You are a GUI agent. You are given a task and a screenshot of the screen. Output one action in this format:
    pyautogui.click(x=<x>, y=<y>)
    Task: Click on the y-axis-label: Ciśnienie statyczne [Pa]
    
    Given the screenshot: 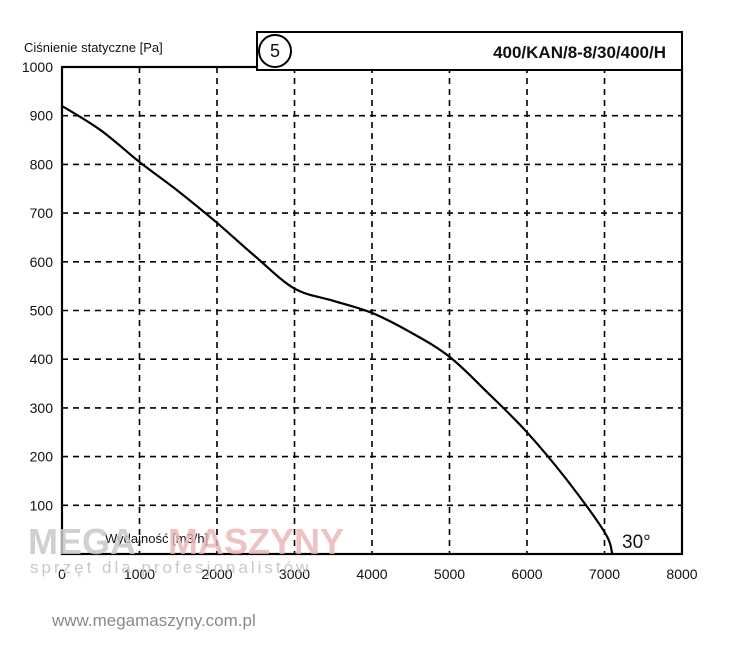 What is the action you would take?
    pyautogui.click(x=93, y=47)
    